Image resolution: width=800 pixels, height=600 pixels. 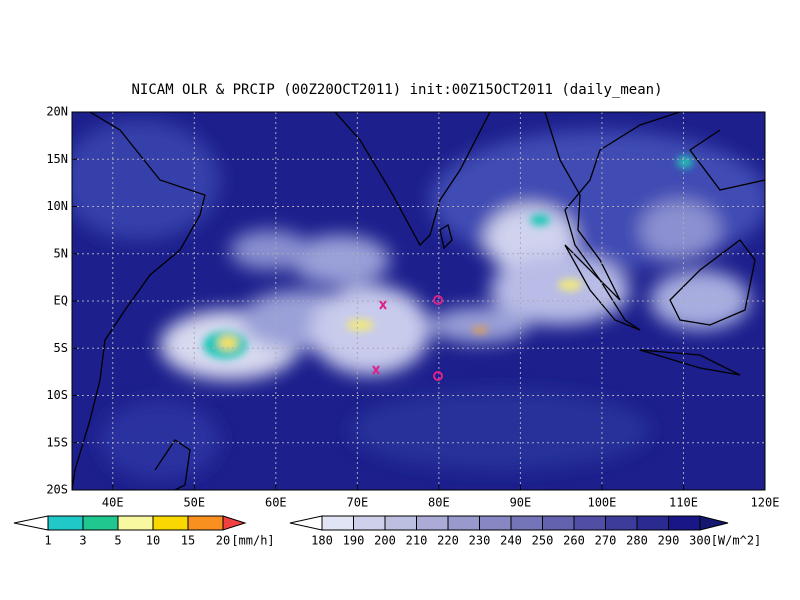 I want to click on latitude-label: 20S, so click(x=57, y=490).